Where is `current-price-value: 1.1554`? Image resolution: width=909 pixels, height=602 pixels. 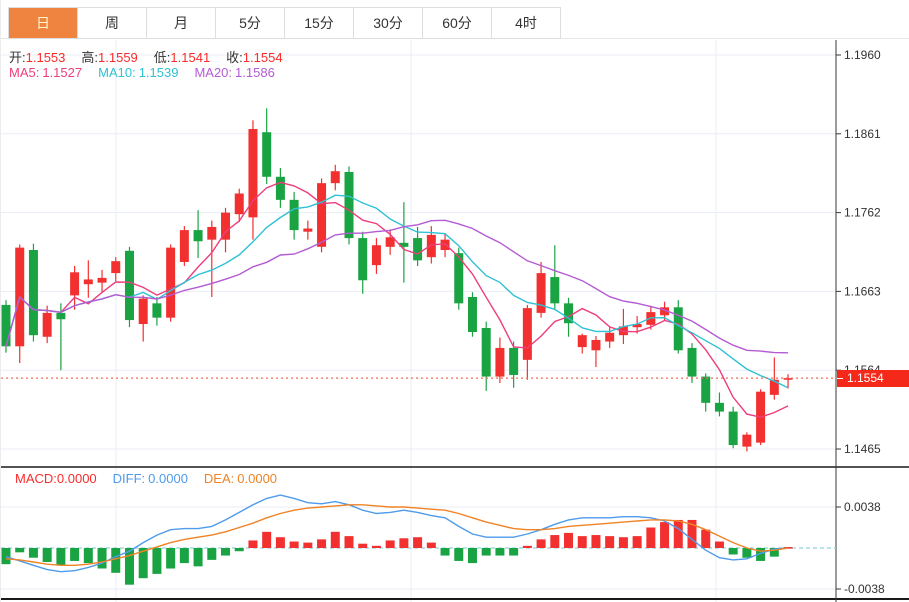 current-price-value: 1.1554 is located at coordinates (865, 378).